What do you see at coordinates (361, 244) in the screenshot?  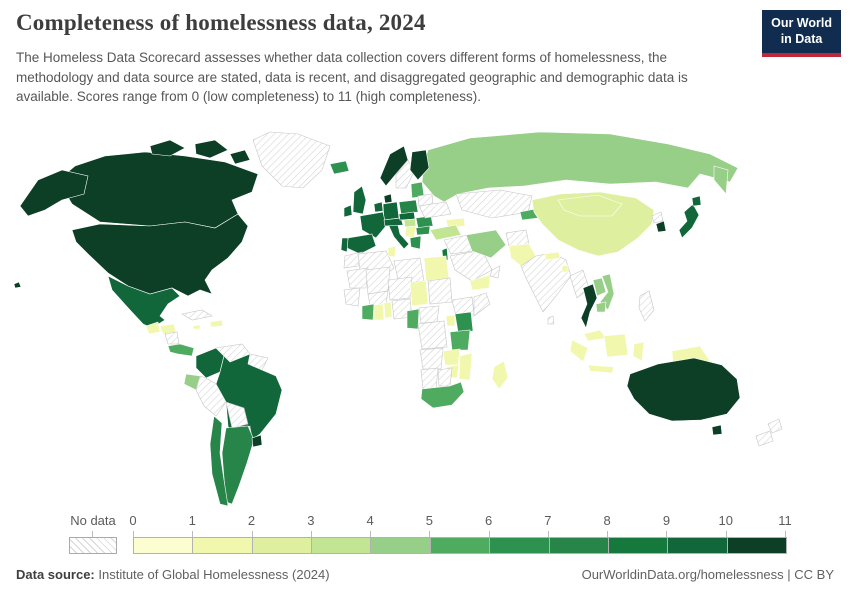 I see `country-spain` at bounding box center [361, 244].